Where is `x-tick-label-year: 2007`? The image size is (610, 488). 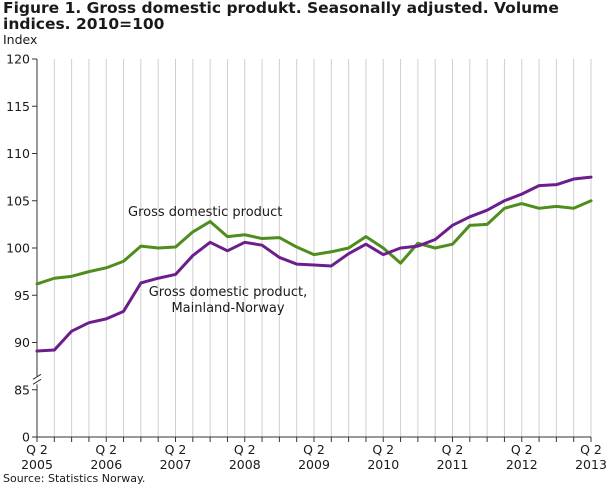 x-tick-label-year: 2007 is located at coordinates (176, 464).